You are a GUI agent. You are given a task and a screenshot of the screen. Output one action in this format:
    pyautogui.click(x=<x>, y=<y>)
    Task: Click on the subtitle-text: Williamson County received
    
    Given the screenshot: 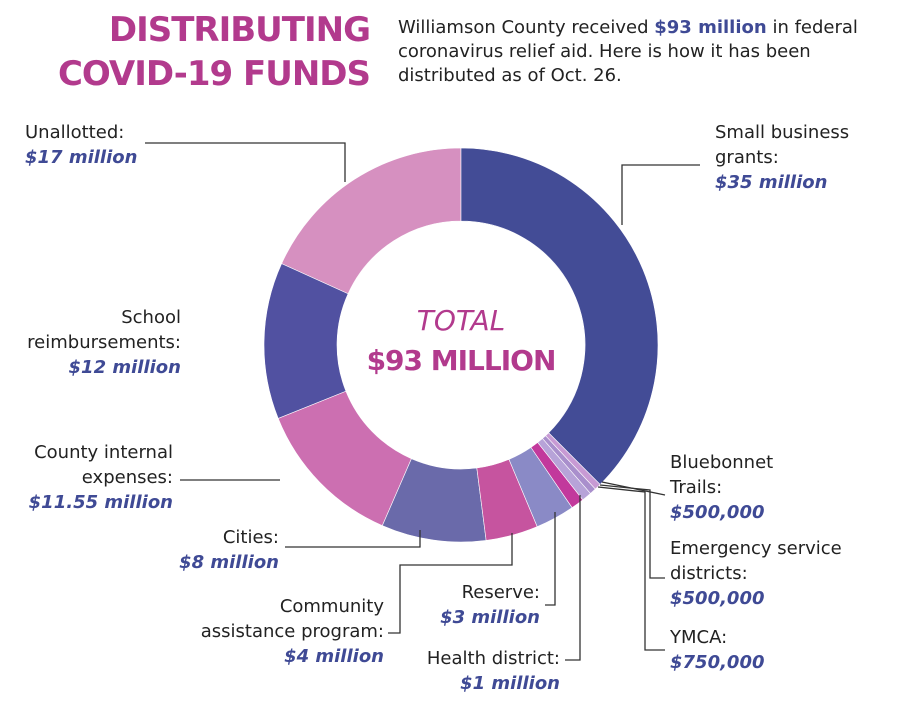 What is the action you would take?
    pyautogui.click(x=526, y=27)
    